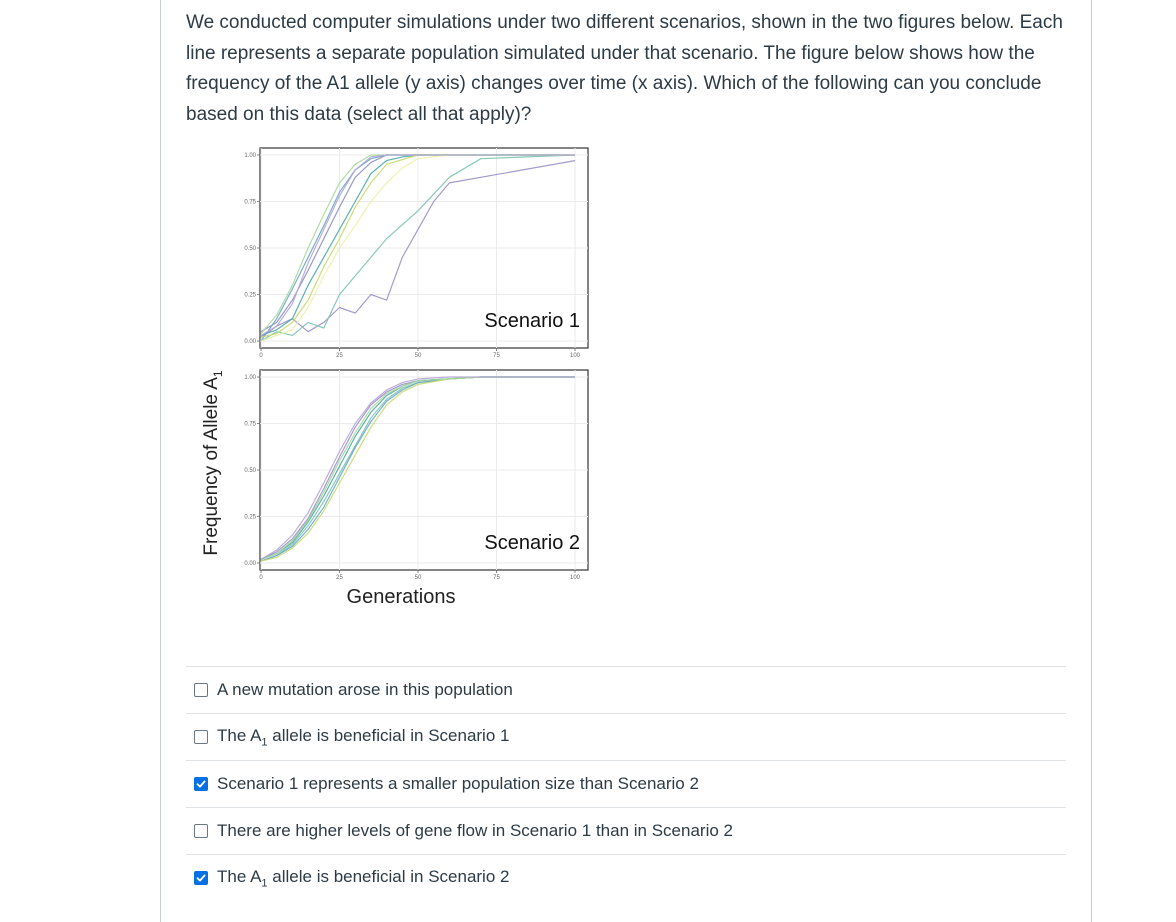 This screenshot has width=1176, height=922. What do you see at coordinates (532, 321) in the screenshot?
I see `scenario-title: Scenario 1` at bounding box center [532, 321].